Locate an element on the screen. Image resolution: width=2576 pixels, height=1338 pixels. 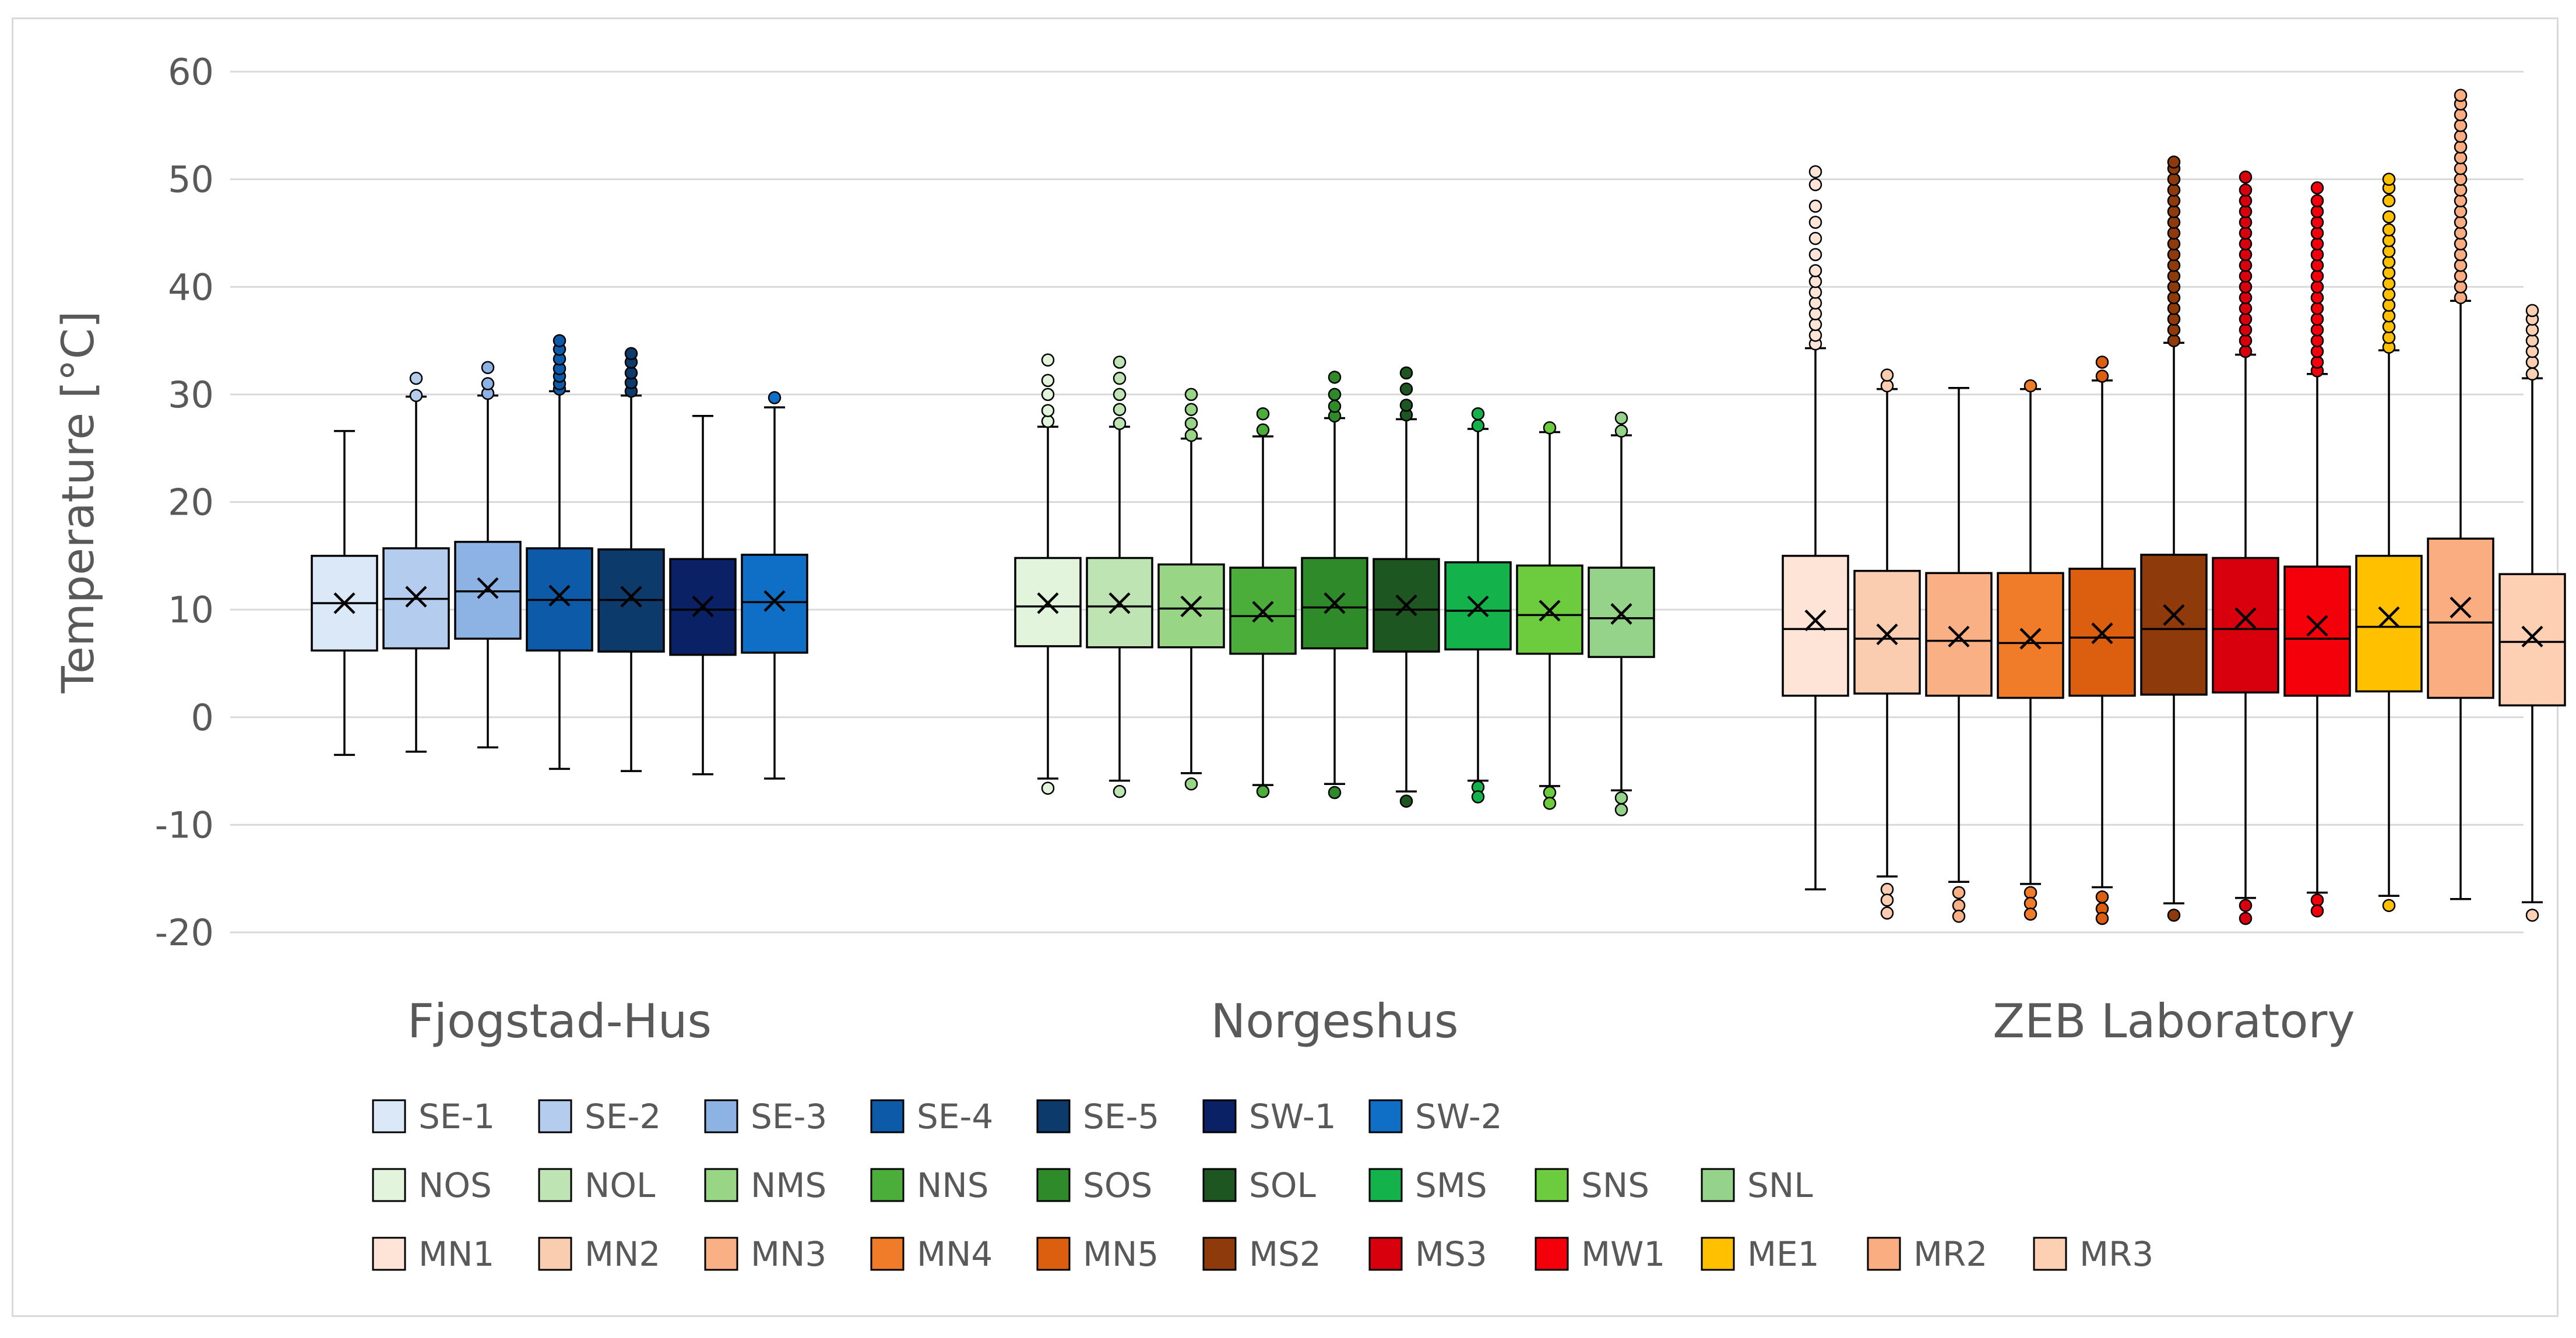
legend-item-mr2: MR2 is located at coordinates (1927, 1254).